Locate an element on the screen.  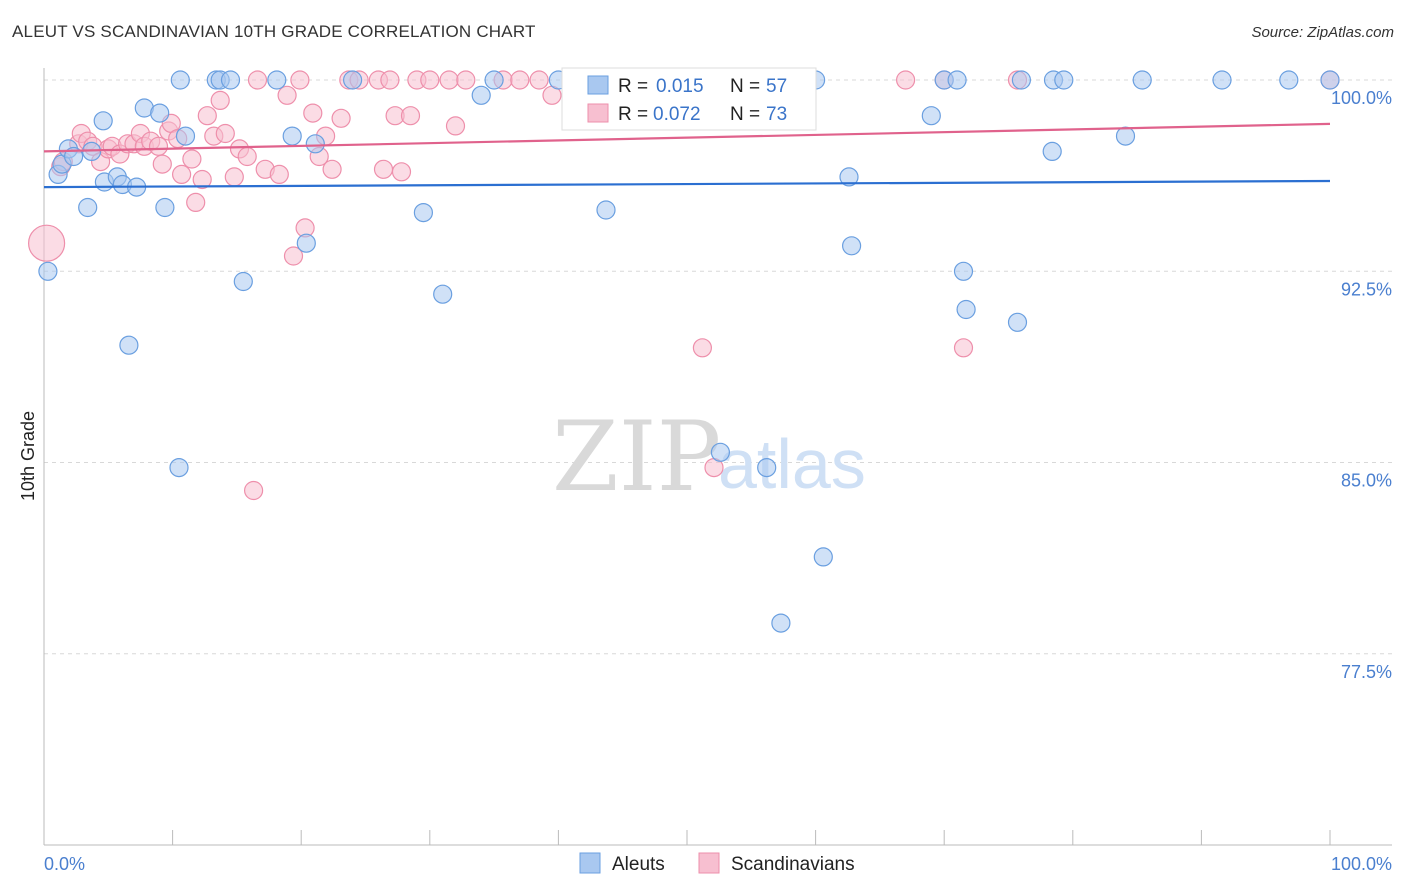
legend-scandinavians-swatch is located at coordinates (709, 863).